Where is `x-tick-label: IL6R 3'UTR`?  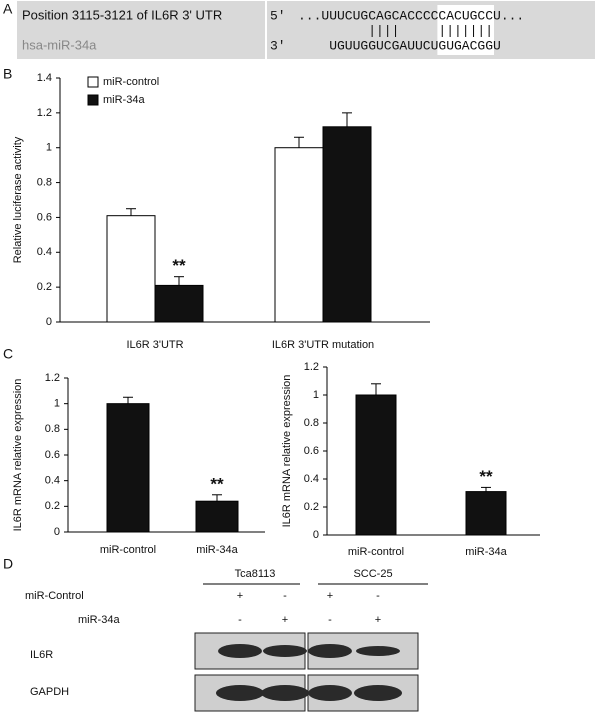
x-tick-label: IL6R 3'UTR is located at coordinates (154, 345).